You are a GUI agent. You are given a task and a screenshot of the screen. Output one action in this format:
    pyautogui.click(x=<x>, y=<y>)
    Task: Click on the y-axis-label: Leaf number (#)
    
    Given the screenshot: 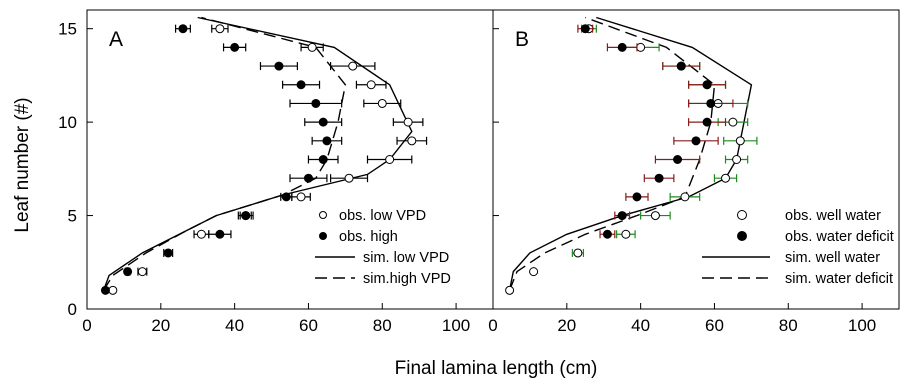 What is the action you would take?
    pyautogui.click(x=22, y=164)
    